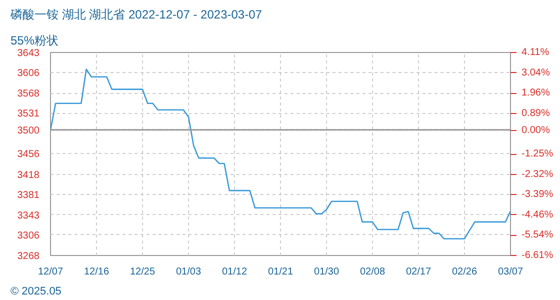 This screenshot has width=560, height=300. Describe the element at coordinates (536, 130) in the screenshot. I see `y2-tick-label: 0.00%` at that location.